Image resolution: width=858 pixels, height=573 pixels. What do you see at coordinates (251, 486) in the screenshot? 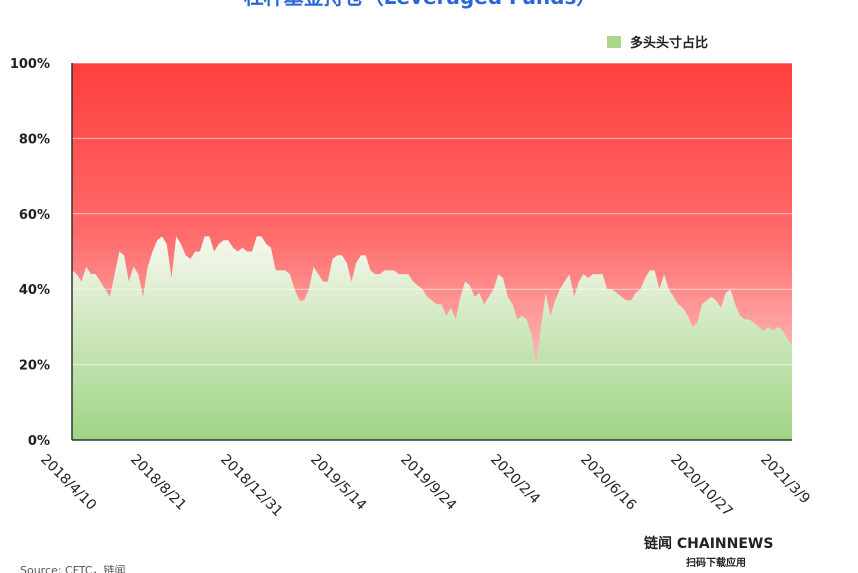
I see `x-tick-label: 2018/12/31` at bounding box center [251, 486].